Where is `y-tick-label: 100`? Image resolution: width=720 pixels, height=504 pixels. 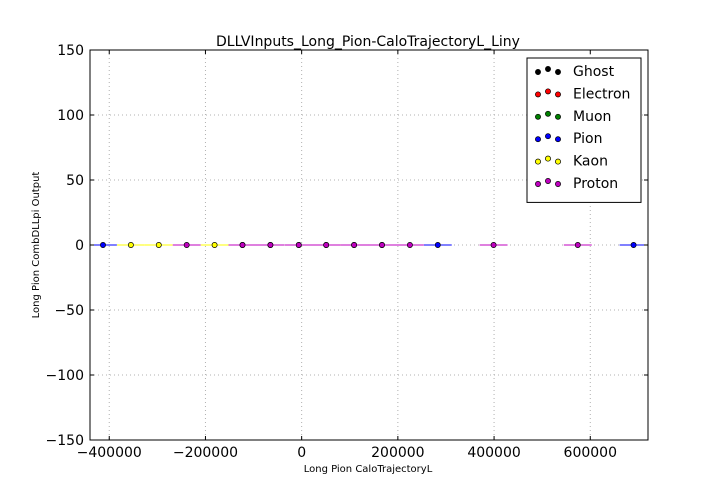 y-tick-label: 100 is located at coordinates (70, 116).